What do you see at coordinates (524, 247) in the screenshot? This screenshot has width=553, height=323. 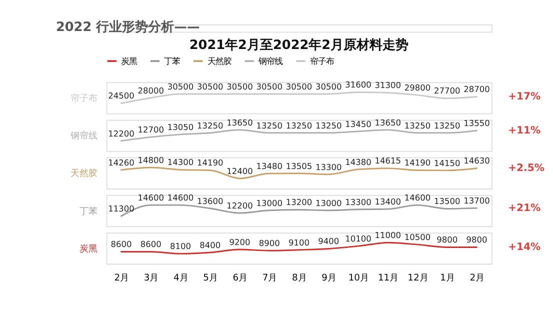 I see `text: +14%` at bounding box center [524, 247].